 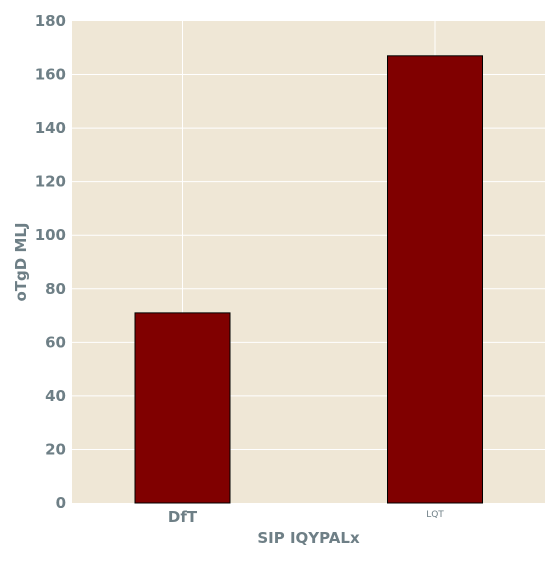 What do you see at coordinates (55, 449) in the screenshot?
I see `y-tick-label: 20` at bounding box center [55, 449].